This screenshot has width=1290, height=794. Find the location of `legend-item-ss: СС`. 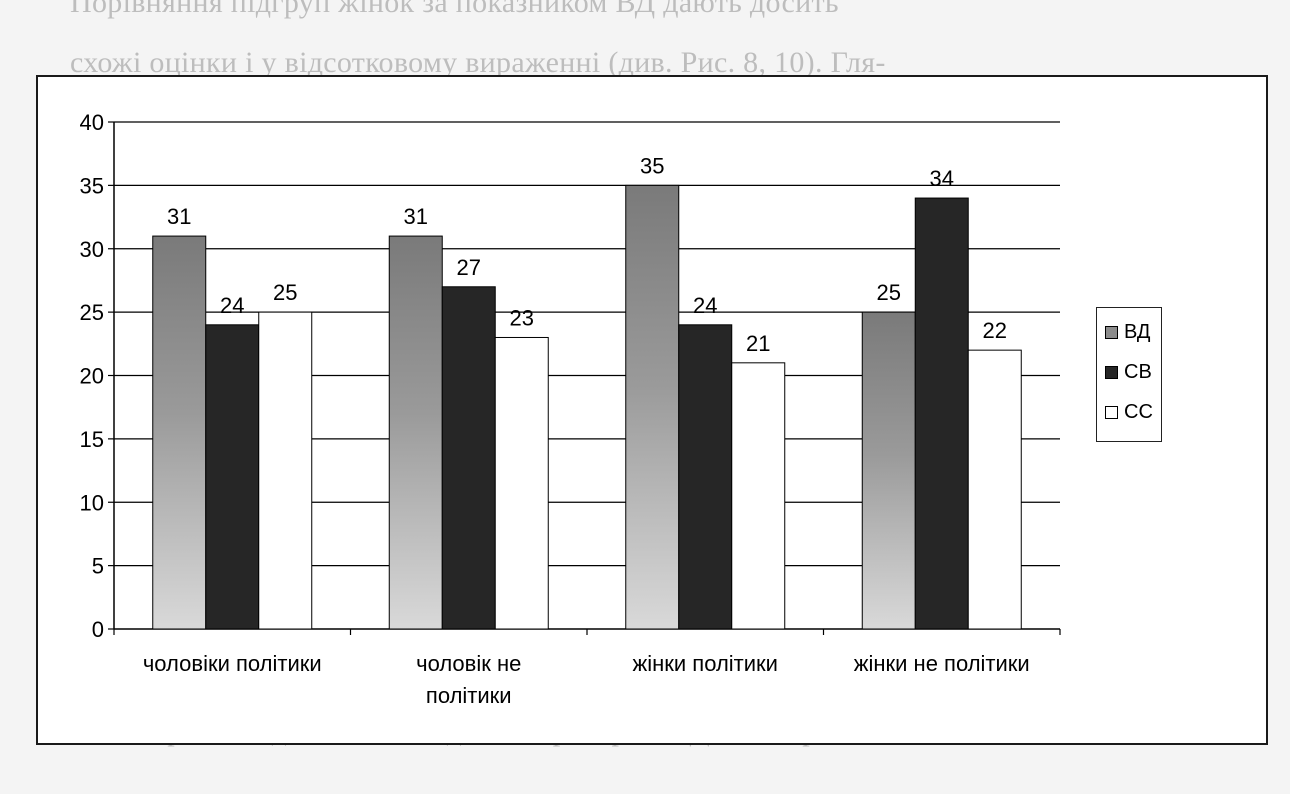

legend-item-ss: СС is located at coordinates (1129, 412).